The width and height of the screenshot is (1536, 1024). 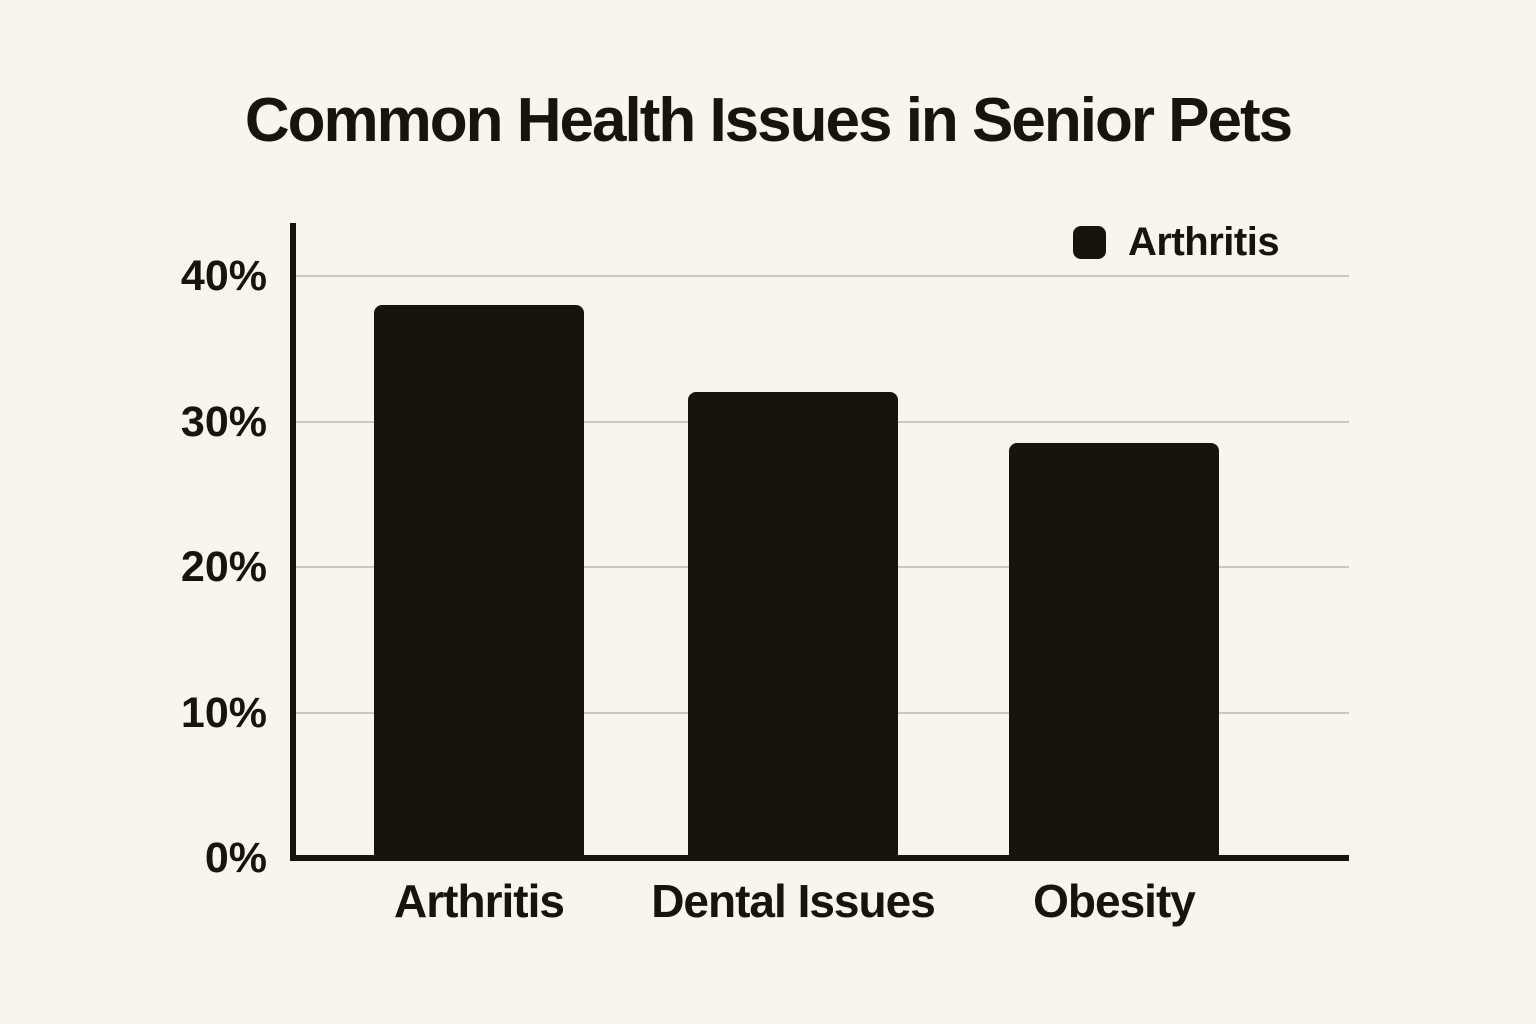 I want to click on y-tick-label-20pct: 20%, so click(x=223, y=567).